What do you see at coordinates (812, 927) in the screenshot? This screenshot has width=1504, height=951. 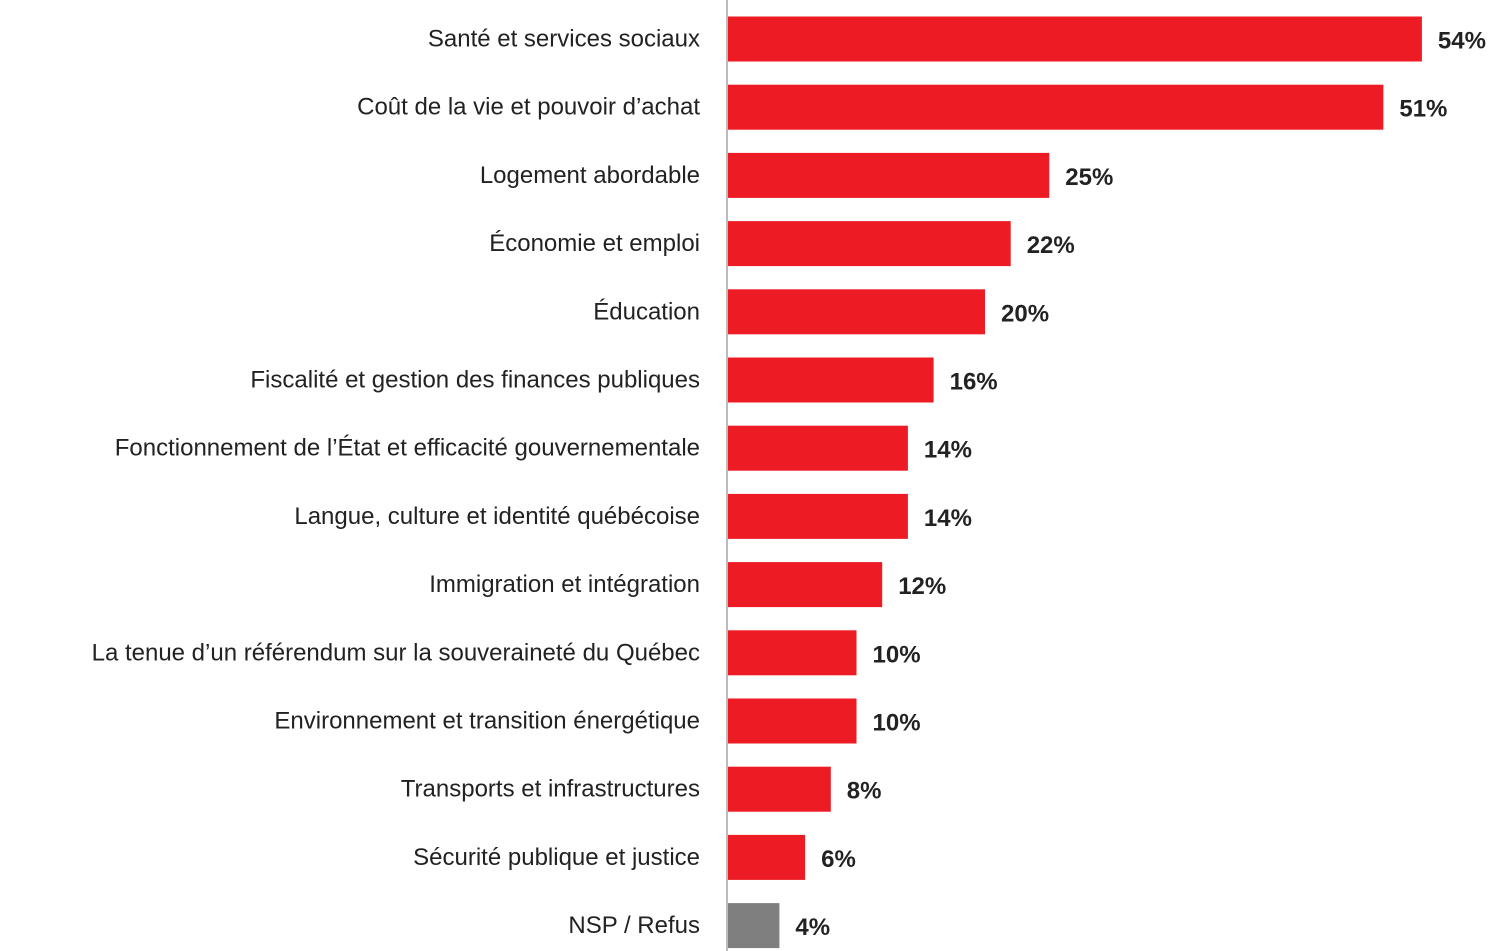 I see `value-label-13: 4%` at bounding box center [812, 927].